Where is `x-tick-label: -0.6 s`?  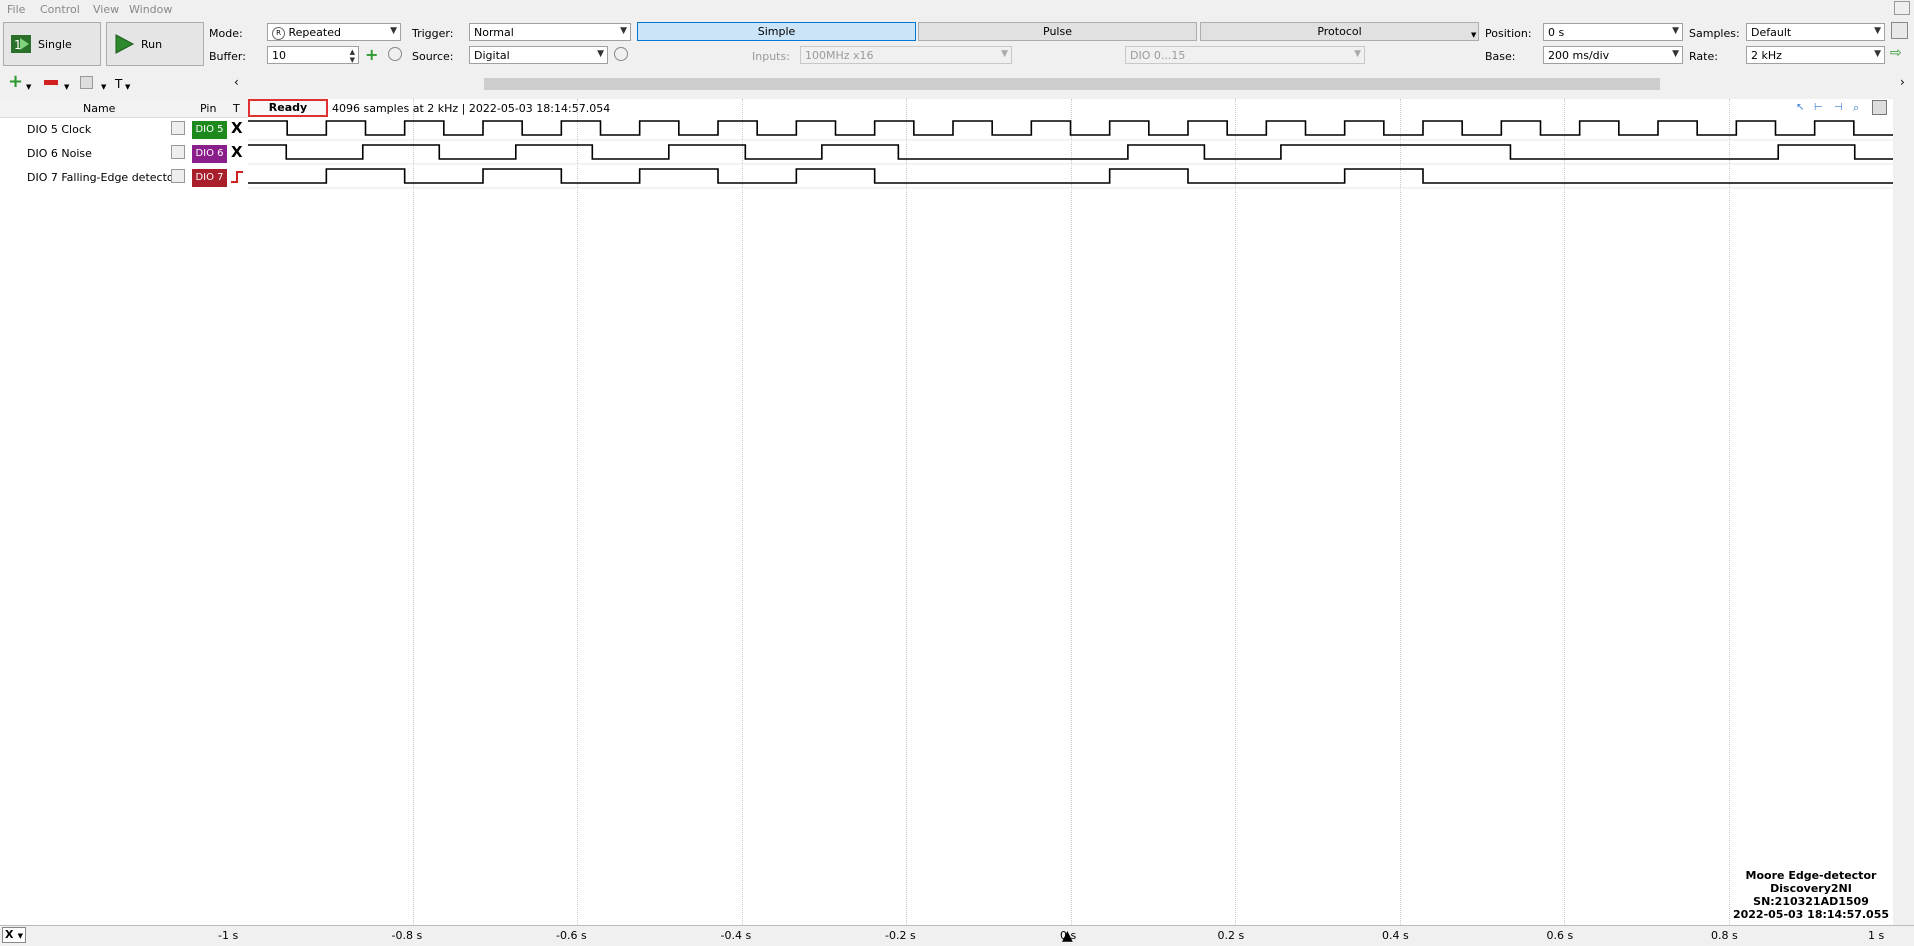 x-tick-label: -0.6 s is located at coordinates (571, 935).